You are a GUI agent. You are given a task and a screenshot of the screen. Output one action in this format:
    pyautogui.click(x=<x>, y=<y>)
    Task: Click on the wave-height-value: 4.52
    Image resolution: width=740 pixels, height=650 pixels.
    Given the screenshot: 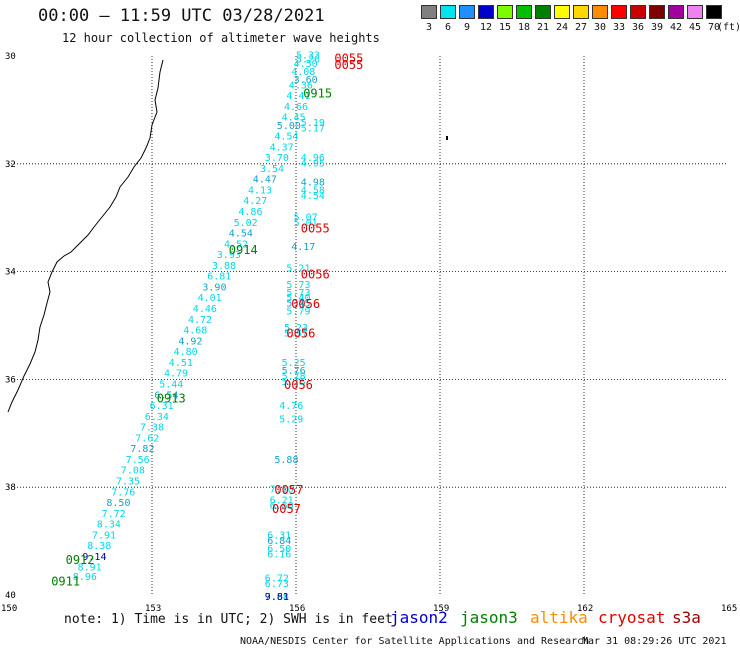 What is the action you would take?
    pyautogui.click(x=236, y=244)
    